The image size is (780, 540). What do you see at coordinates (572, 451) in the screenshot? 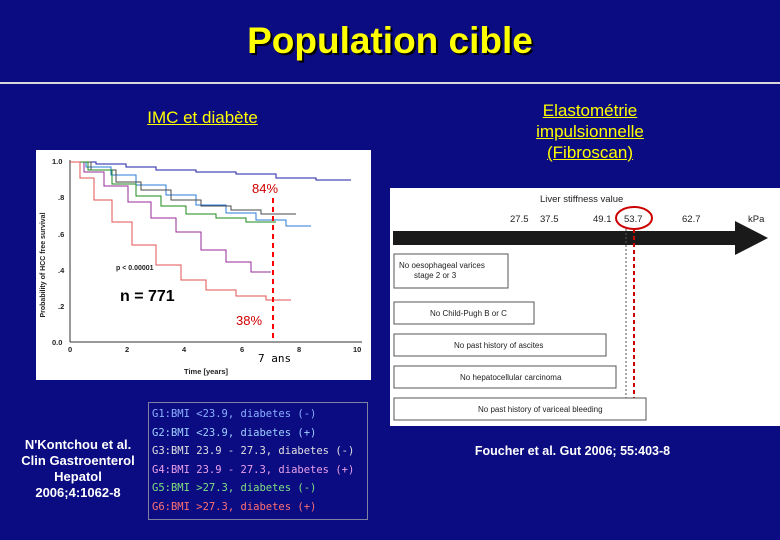
I see `right-reference: Foucher et al. Gut 2006; 55:403-8` at bounding box center [572, 451].